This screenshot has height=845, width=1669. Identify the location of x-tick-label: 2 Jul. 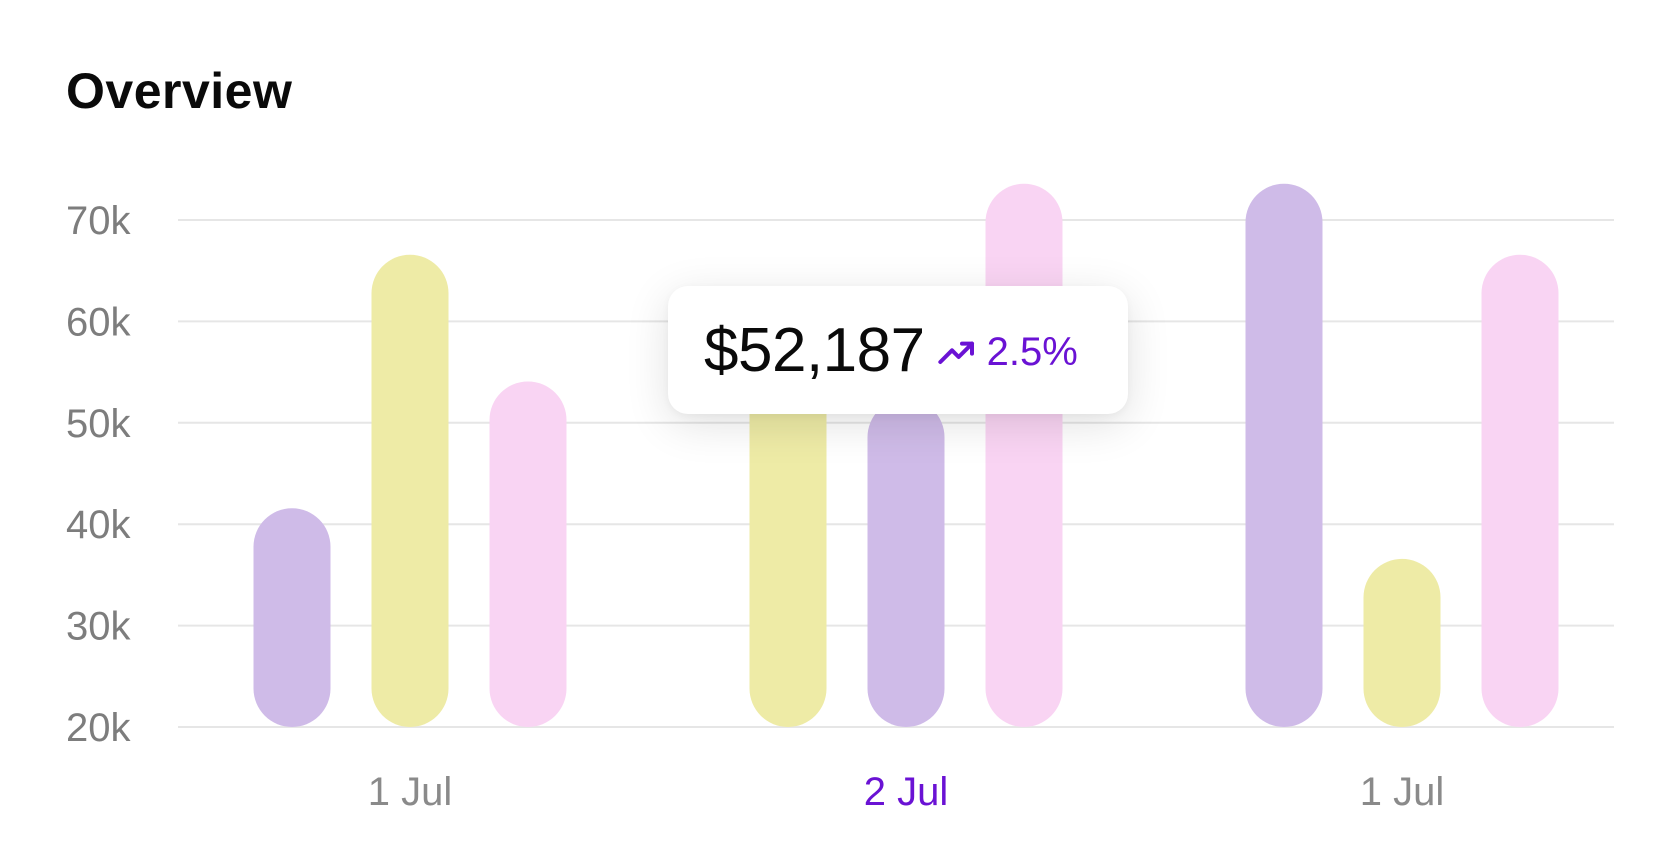
(906, 792).